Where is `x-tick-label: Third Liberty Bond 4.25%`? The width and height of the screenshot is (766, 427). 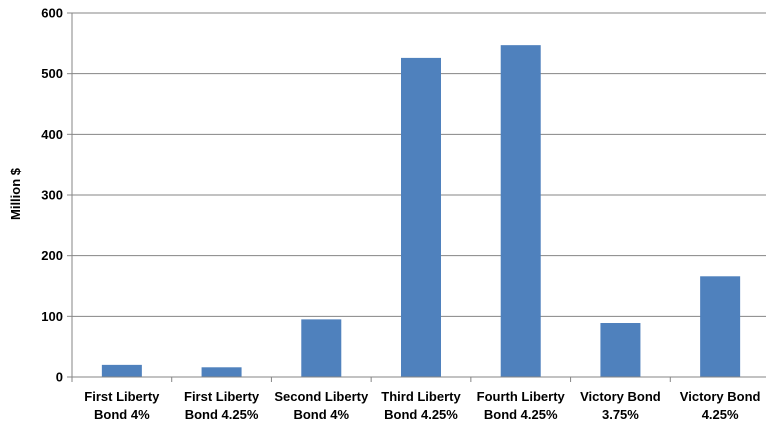
x-tick-label: Third Liberty Bond 4.25% is located at coordinates (421, 405).